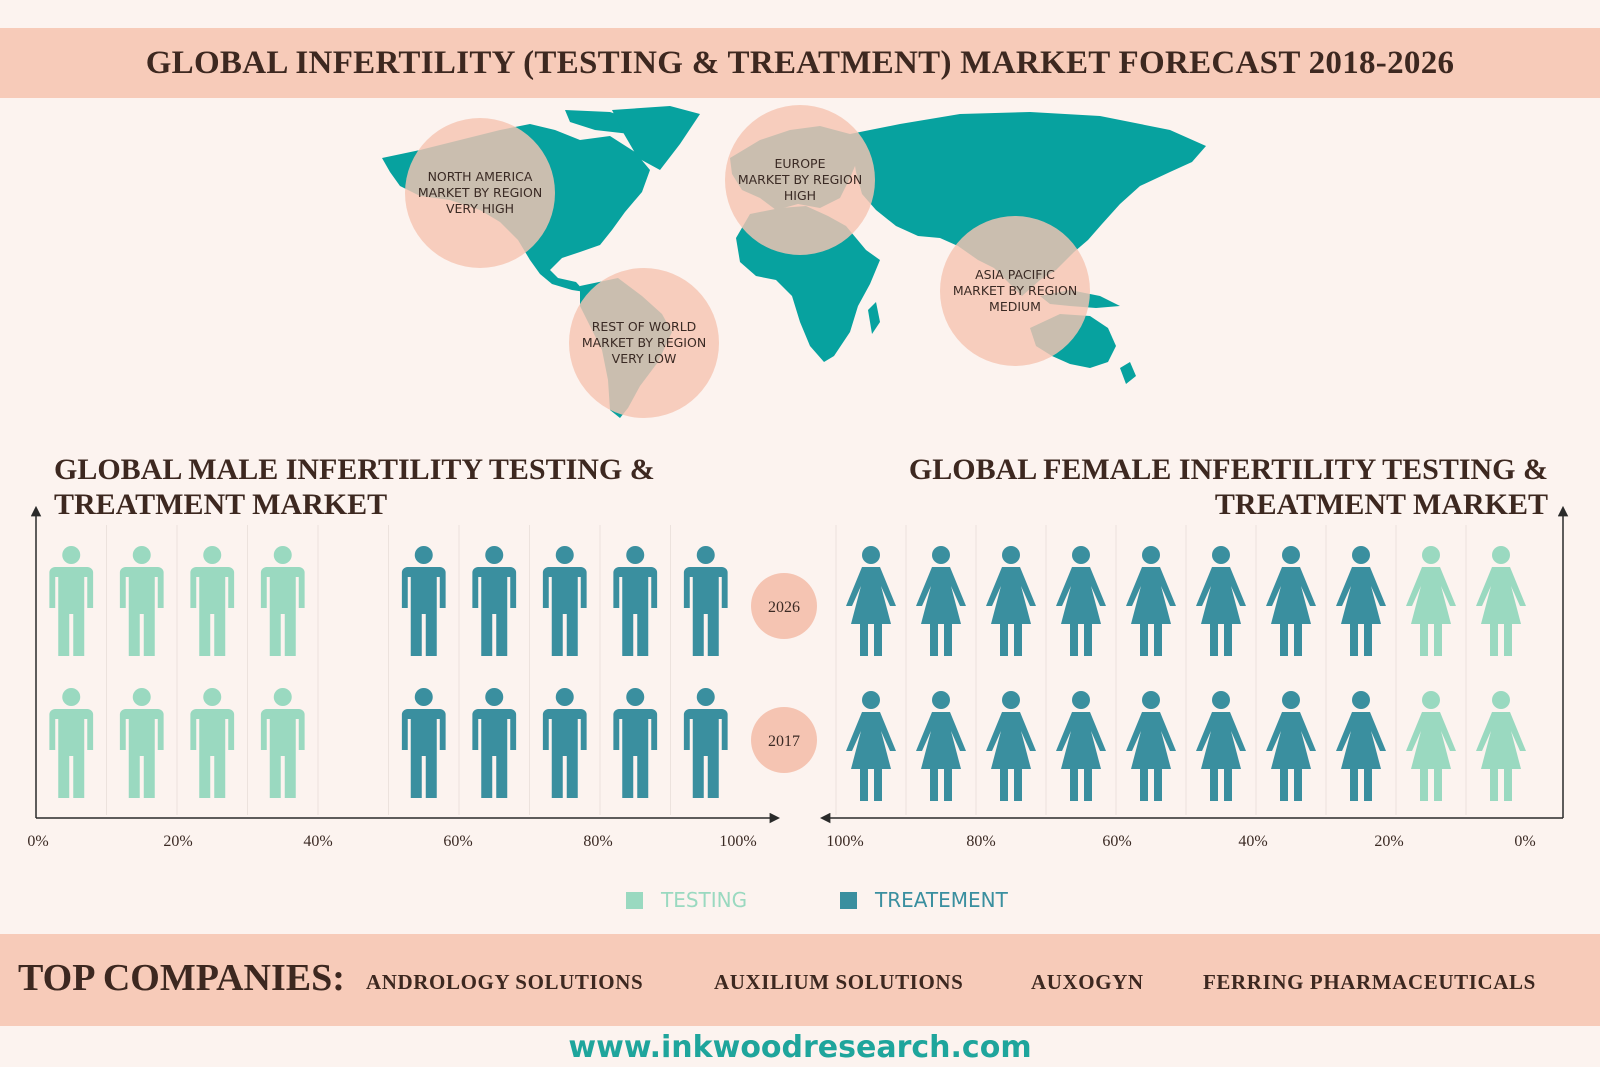  I want to click on region-bubble-europe: EUROPE MARKET BY REGION HIGH, so click(800, 180).